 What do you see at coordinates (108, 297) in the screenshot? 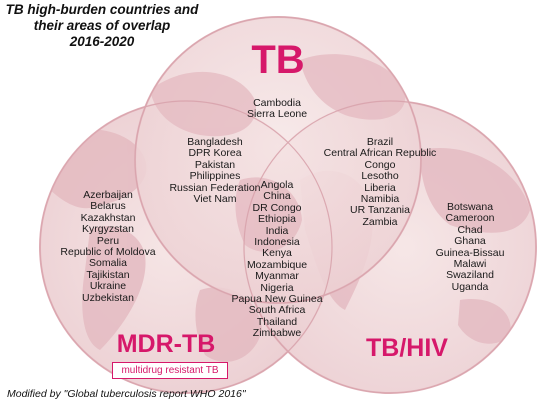
I see `country-name: Uzbekistan` at bounding box center [108, 297].